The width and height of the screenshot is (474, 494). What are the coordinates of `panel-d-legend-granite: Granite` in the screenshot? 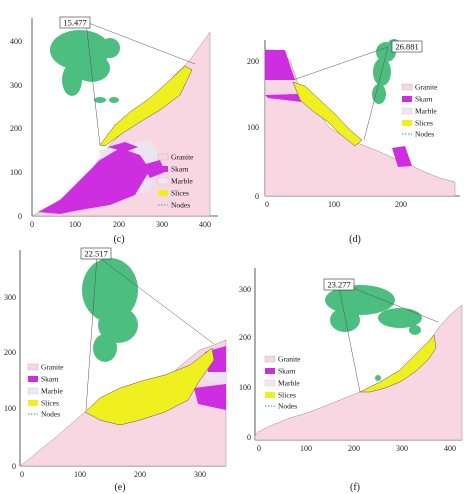 It's located at (426, 87).